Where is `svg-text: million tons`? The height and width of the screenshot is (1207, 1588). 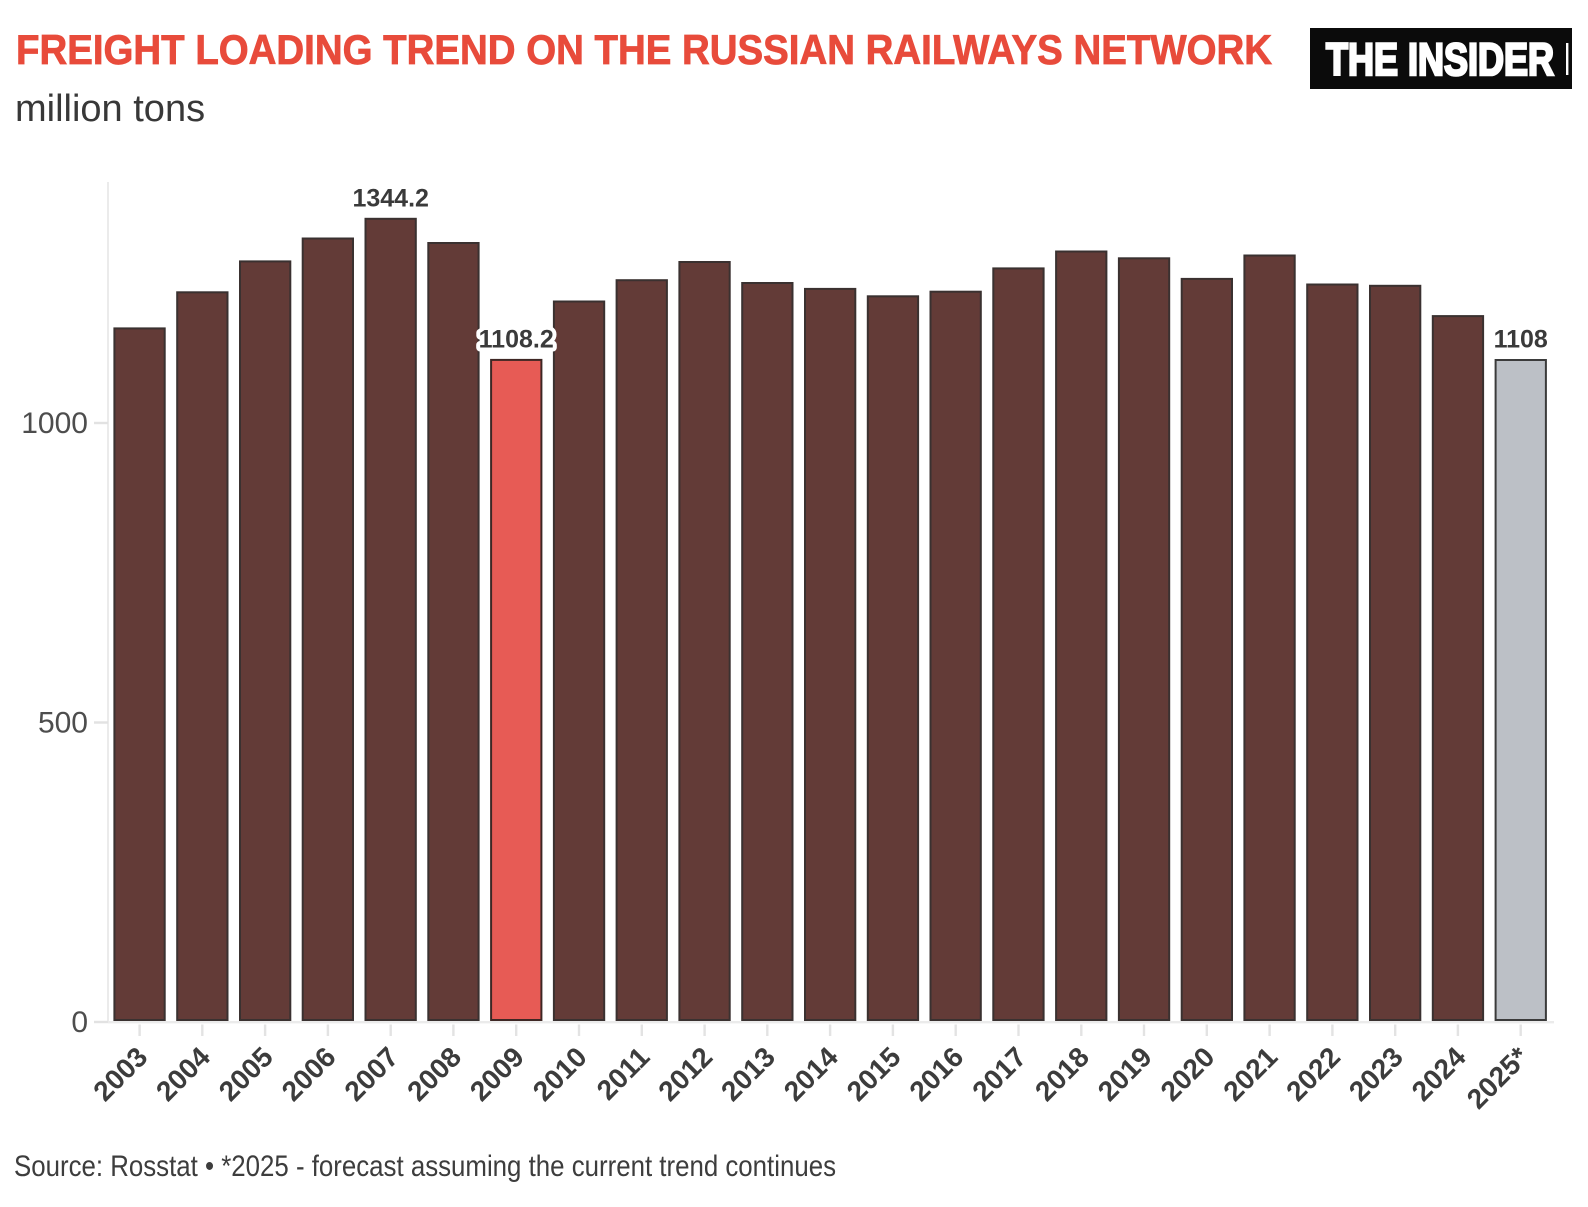
svg-text: million tons is located at coordinates (110, 109).